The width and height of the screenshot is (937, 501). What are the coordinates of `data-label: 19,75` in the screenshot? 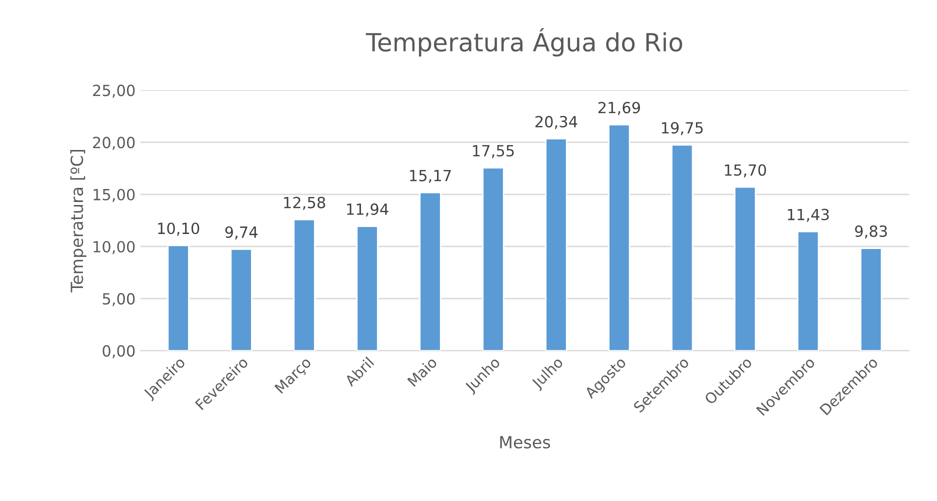 It's located at (682, 129).